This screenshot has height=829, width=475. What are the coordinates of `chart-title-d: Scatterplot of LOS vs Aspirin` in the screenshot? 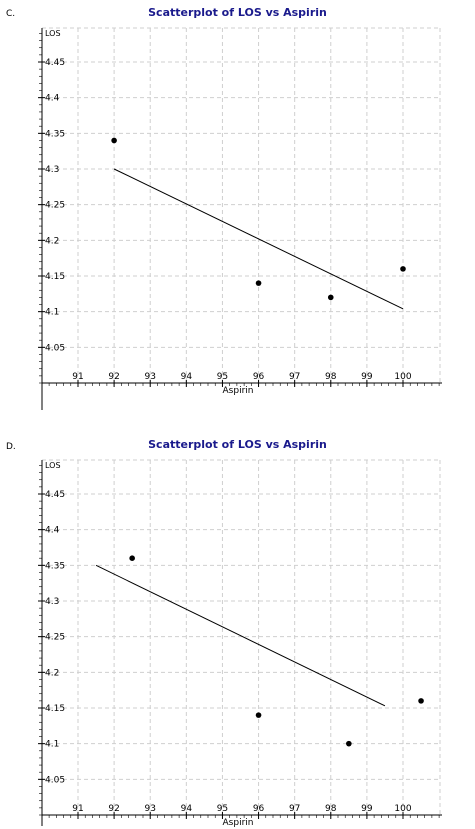 It's located at (237, 444).